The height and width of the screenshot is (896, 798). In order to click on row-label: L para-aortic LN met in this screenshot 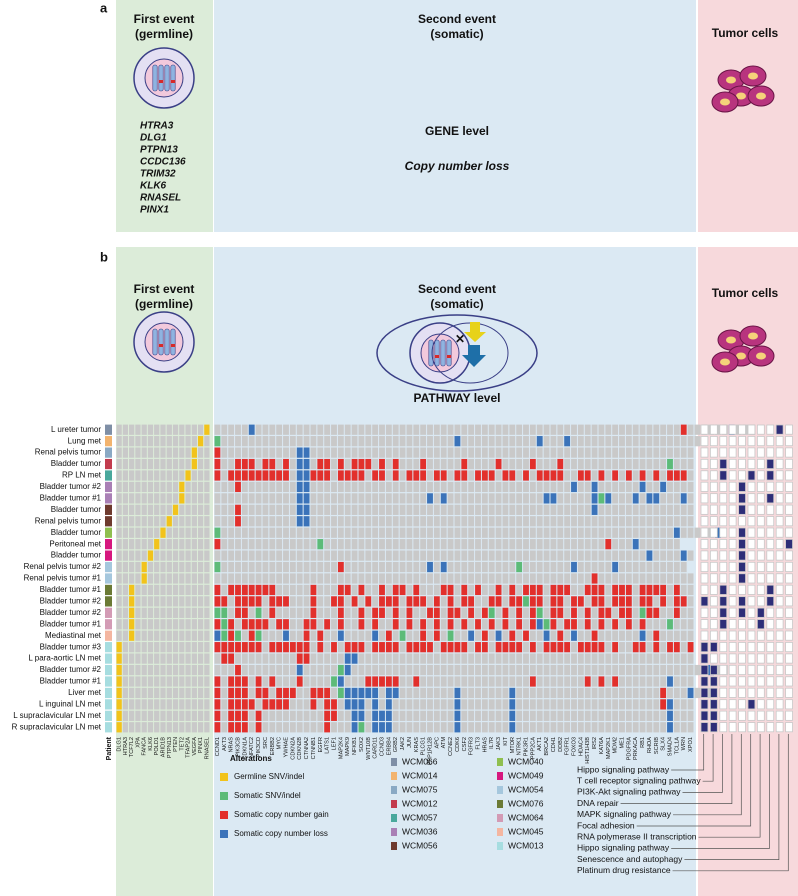, I will do `click(64, 658)`.